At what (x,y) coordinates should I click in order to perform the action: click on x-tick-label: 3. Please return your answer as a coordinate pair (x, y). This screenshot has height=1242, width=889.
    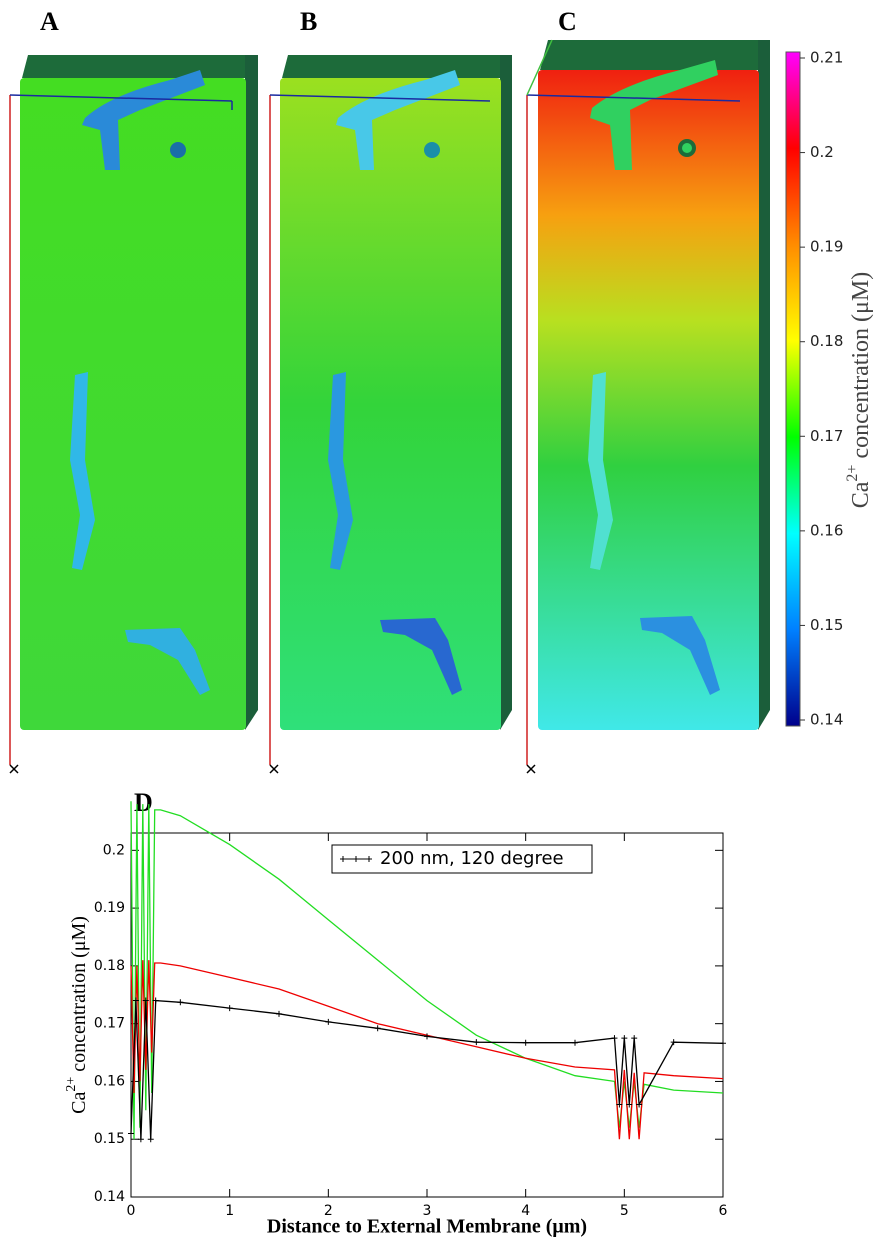
    Looking at the image, I should click on (427, 1211).